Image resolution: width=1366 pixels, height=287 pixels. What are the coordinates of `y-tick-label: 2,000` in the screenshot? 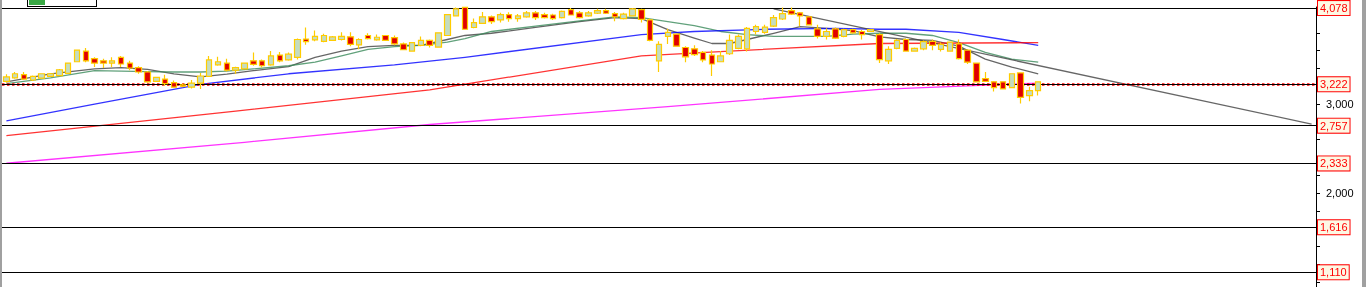 It's located at (1340, 193).